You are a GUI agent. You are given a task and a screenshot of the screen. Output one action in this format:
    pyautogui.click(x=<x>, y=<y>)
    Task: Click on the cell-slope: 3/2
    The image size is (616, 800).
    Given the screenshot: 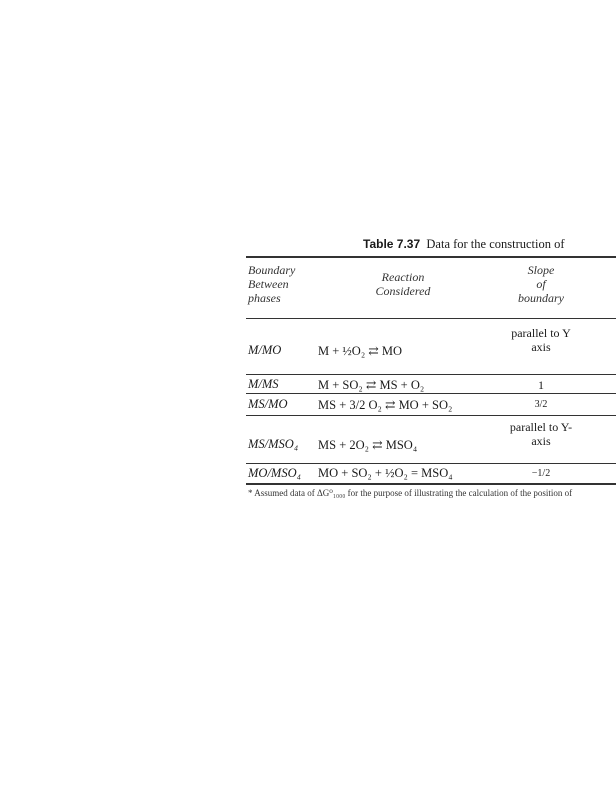 What is the action you would take?
    pyautogui.click(x=541, y=404)
    